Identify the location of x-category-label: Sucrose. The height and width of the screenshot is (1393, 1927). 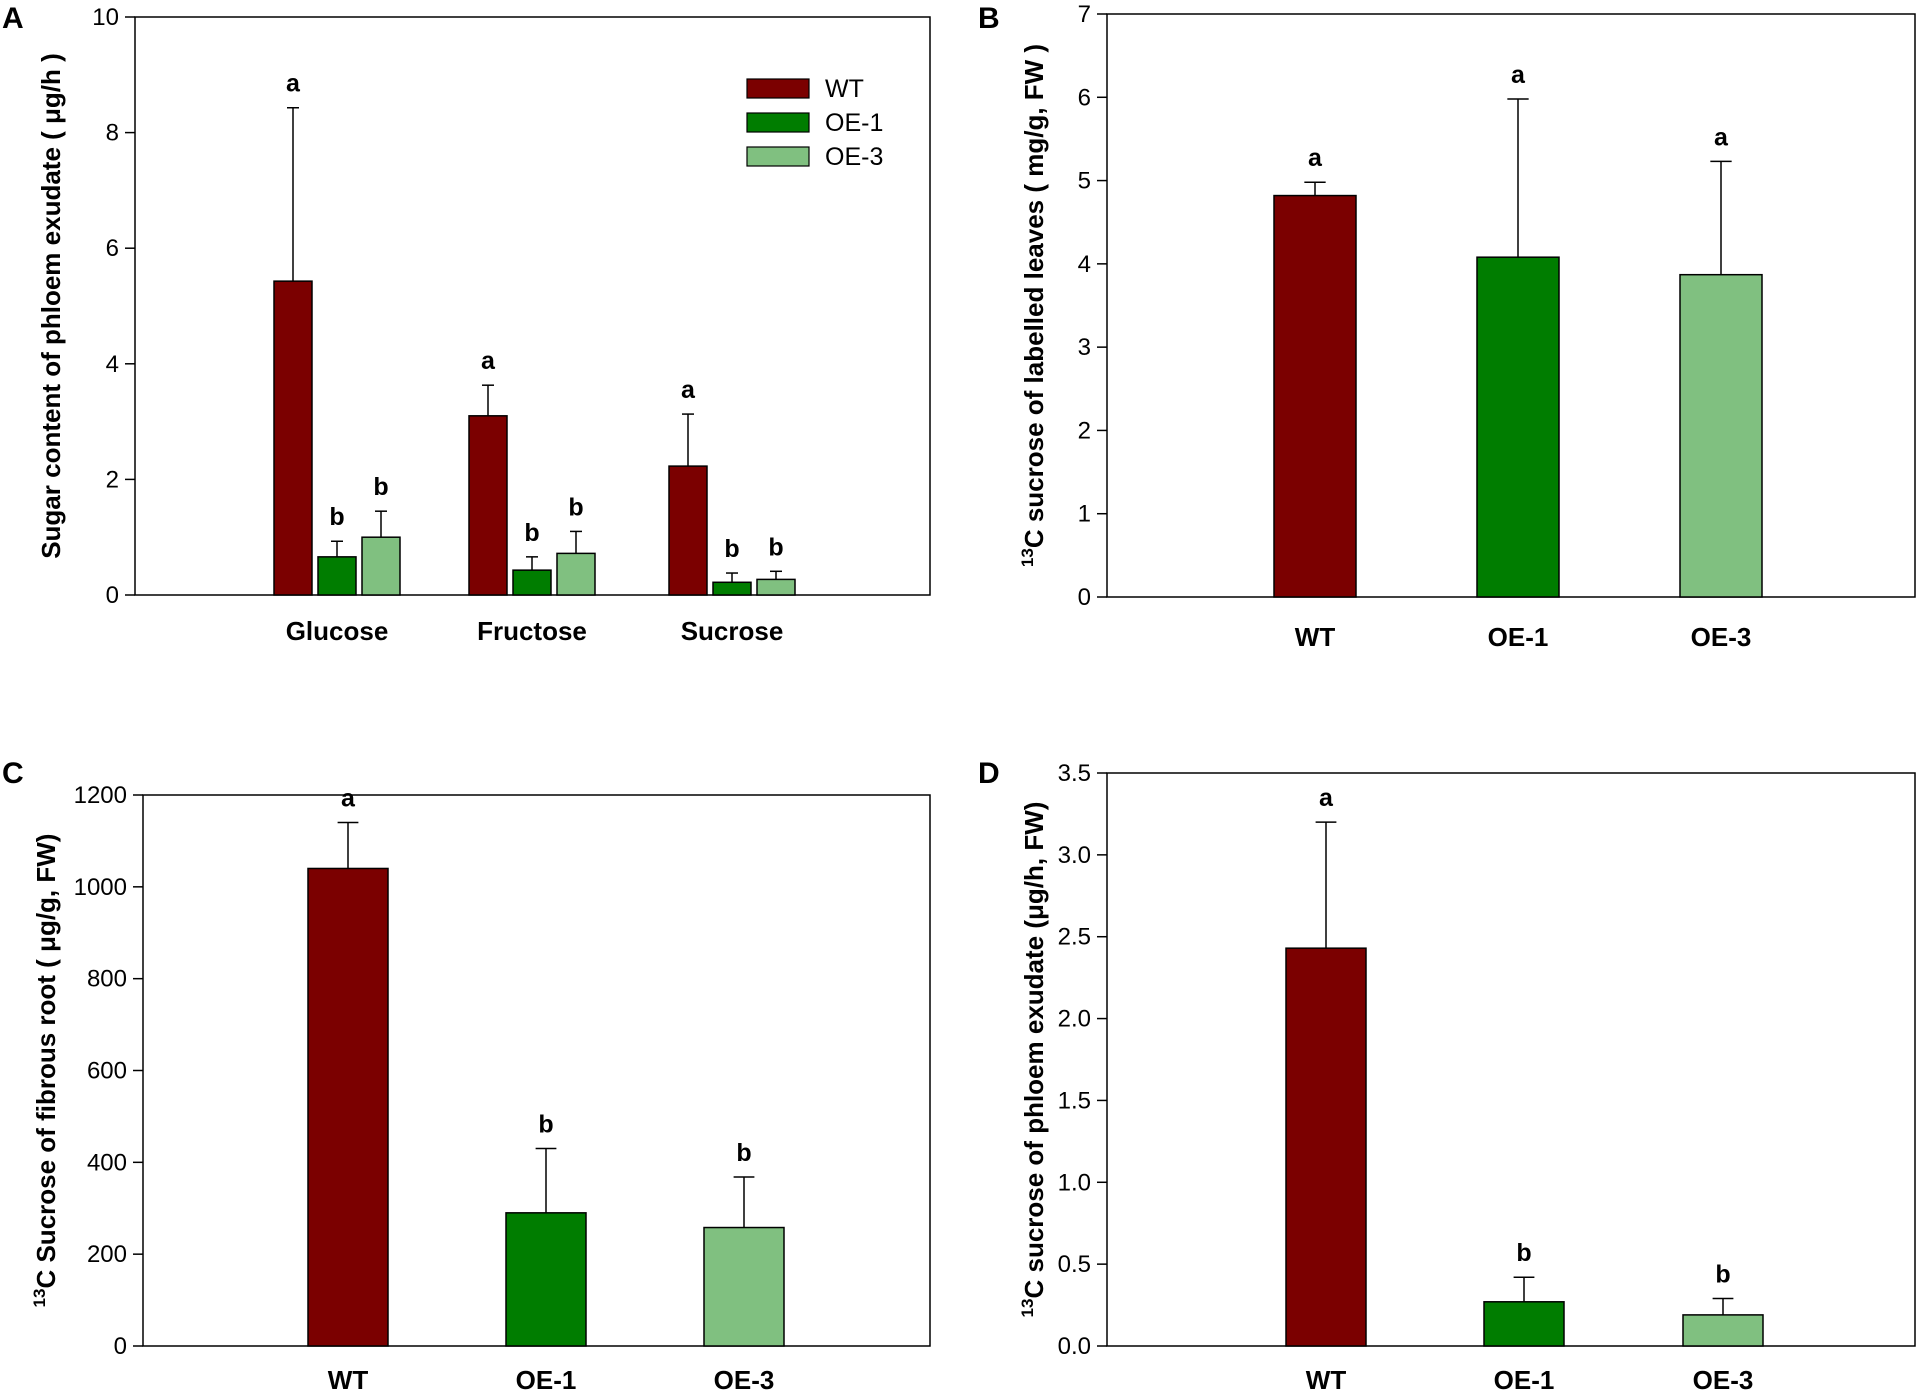
(732, 631).